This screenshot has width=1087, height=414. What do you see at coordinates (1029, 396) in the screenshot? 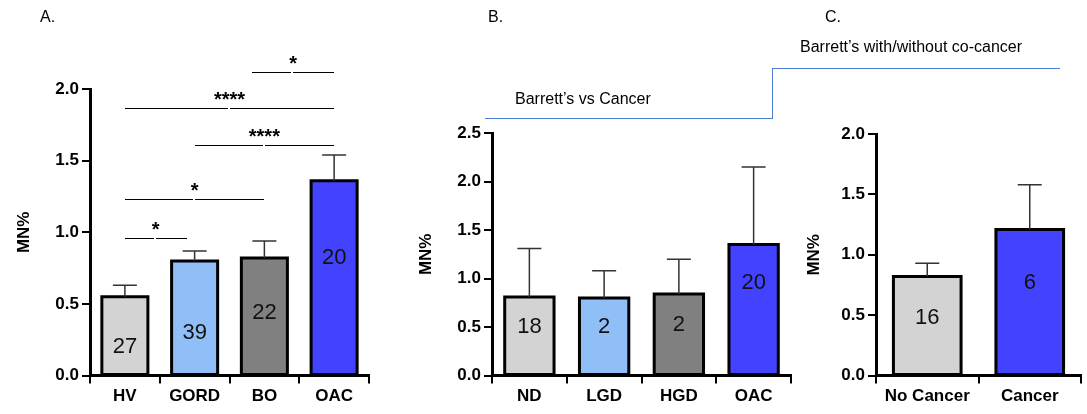
I see `x-tick-label: Cancer` at bounding box center [1029, 396].